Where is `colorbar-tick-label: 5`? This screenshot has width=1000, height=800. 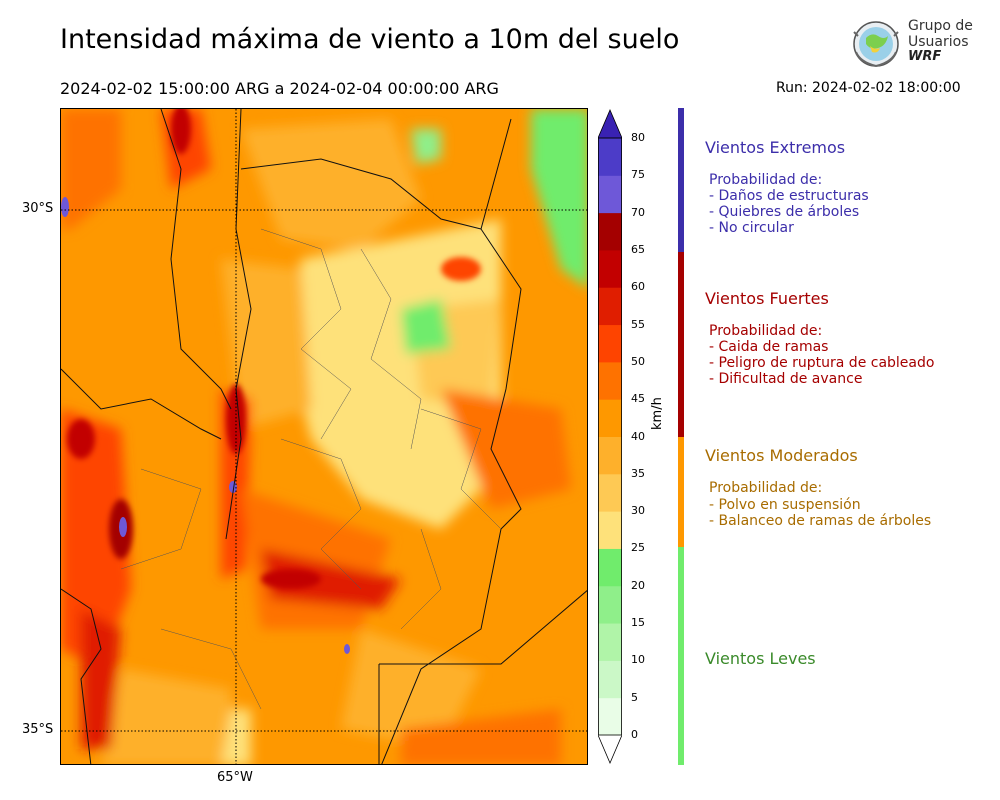
colorbar-tick-label: 5 is located at coordinates (634, 697).